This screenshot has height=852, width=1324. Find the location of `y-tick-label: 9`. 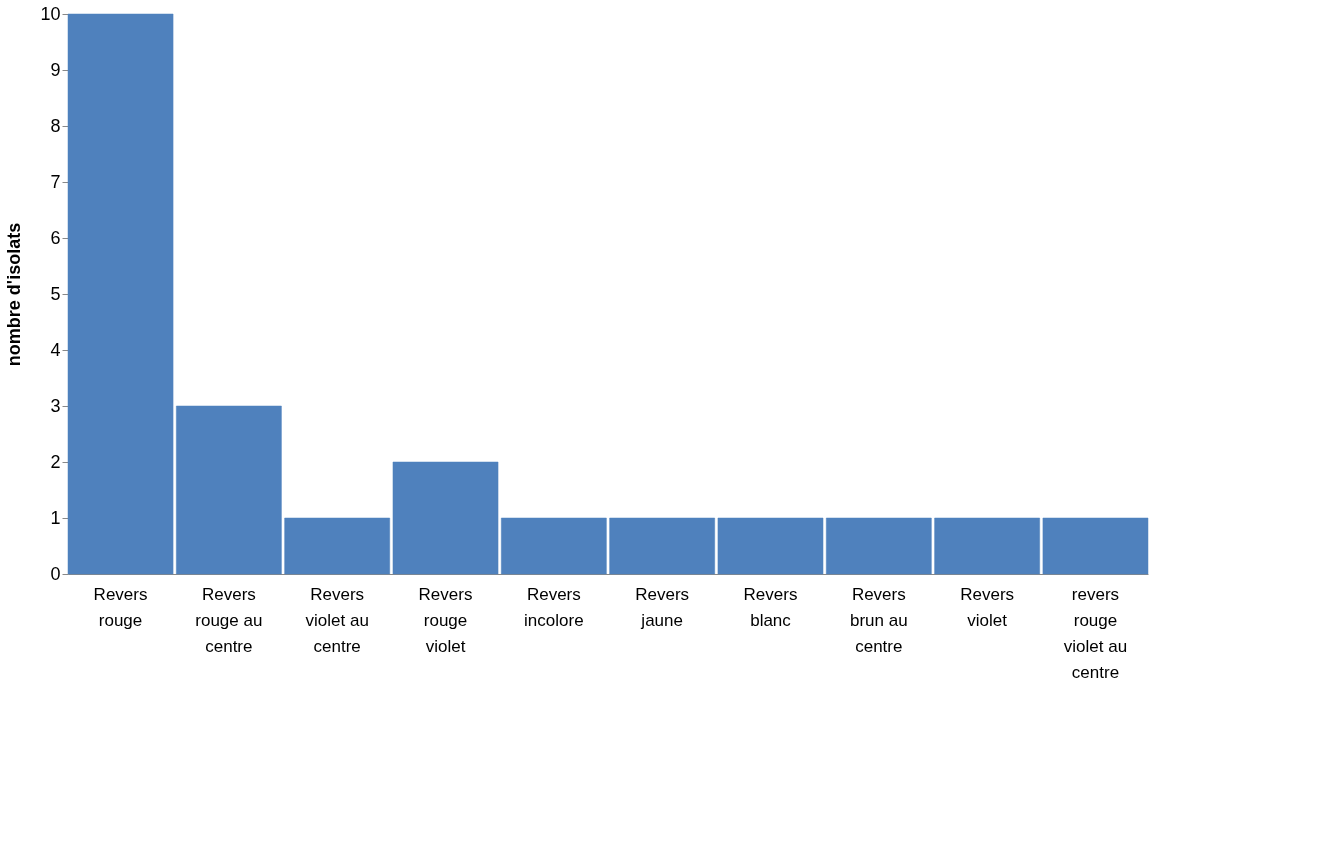

y-tick-label: 9 is located at coordinates (55, 69).